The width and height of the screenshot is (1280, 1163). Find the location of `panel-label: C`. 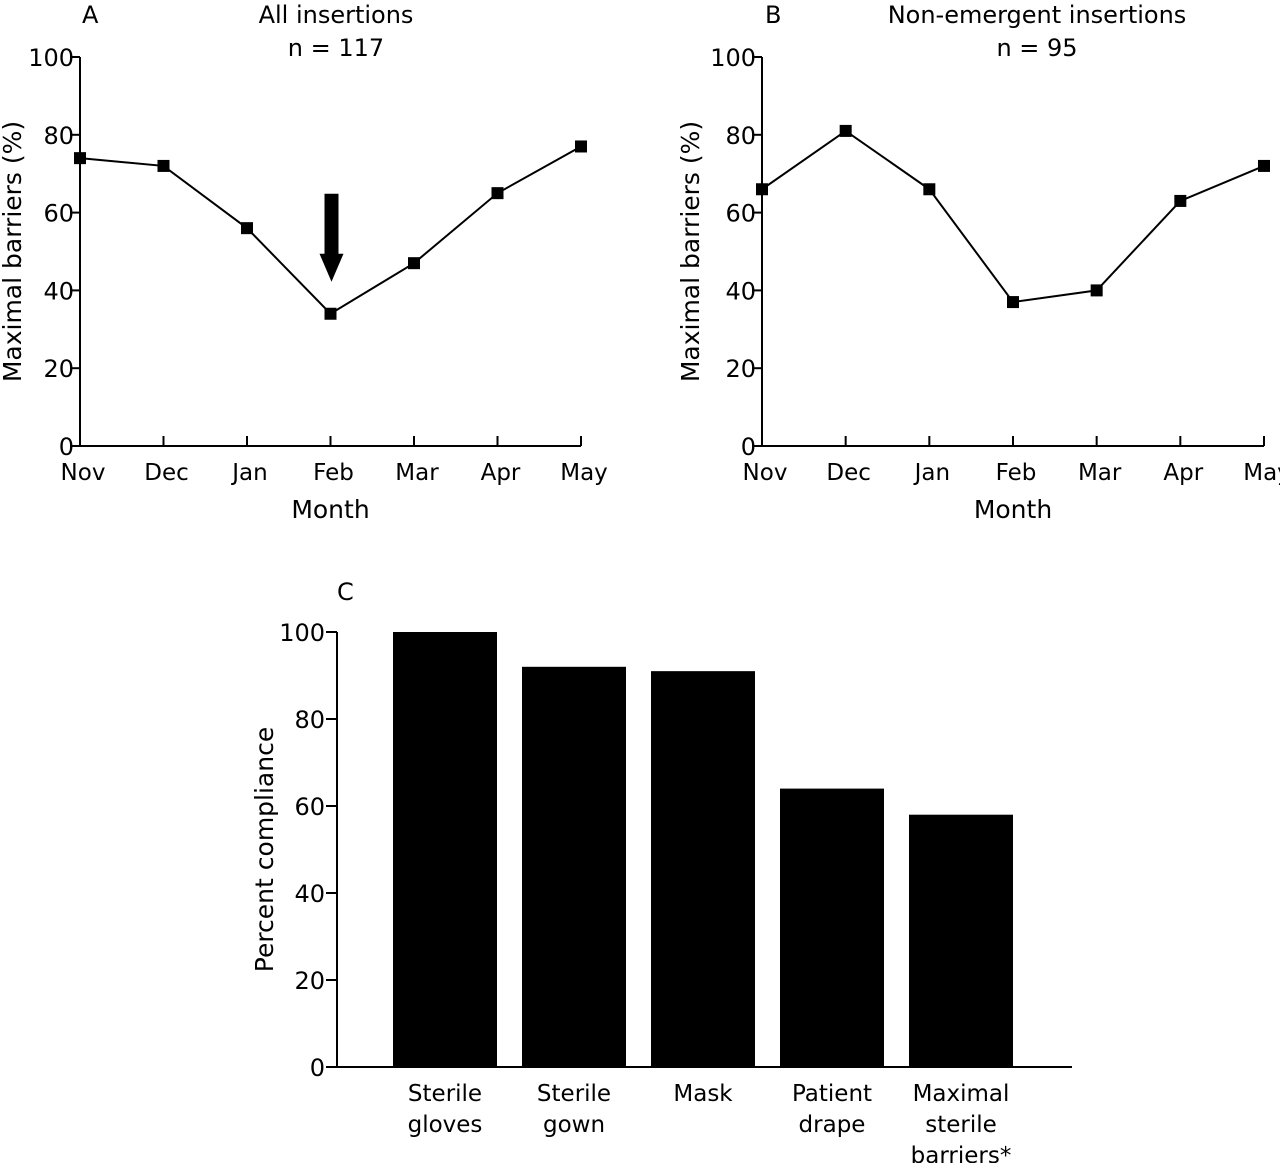

panel-label: C is located at coordinates (345, 592).